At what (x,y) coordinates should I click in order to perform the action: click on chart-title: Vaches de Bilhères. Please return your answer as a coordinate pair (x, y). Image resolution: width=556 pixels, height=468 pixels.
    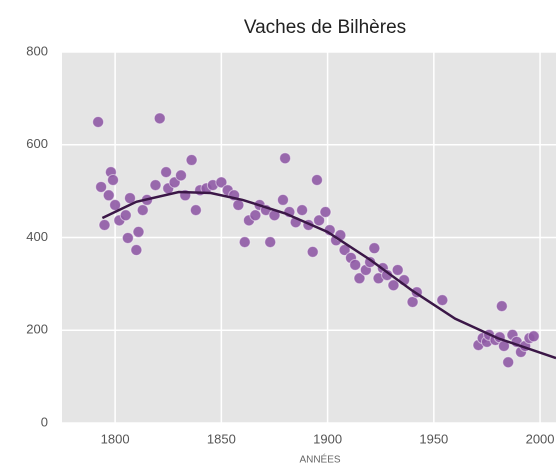
    Looking at the image, I should click on (325, 27).